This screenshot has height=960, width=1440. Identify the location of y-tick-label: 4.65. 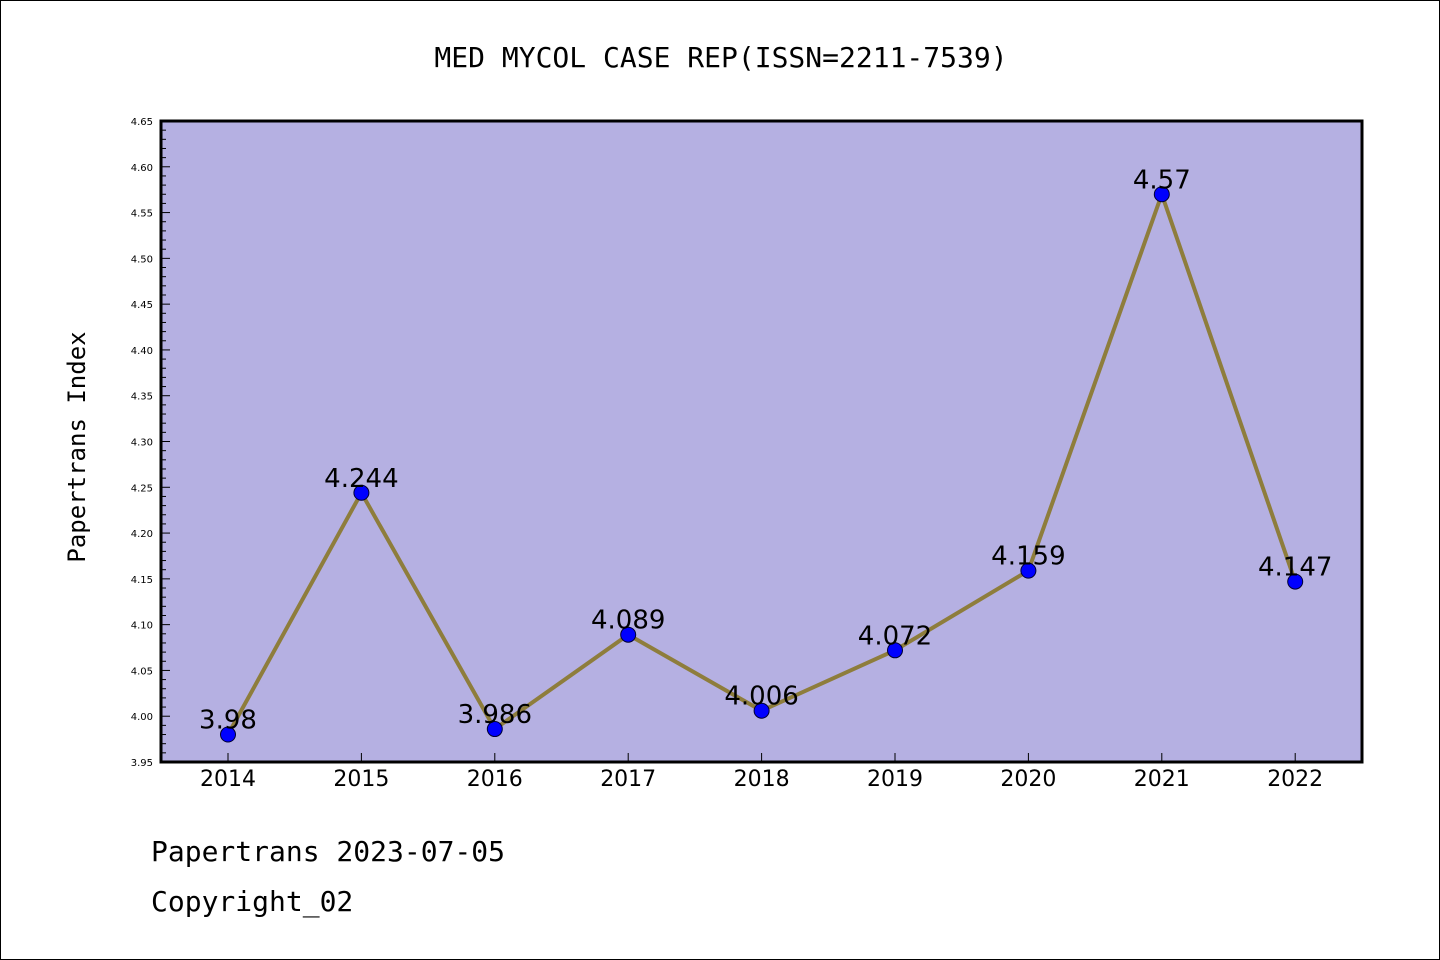
(142, 122).